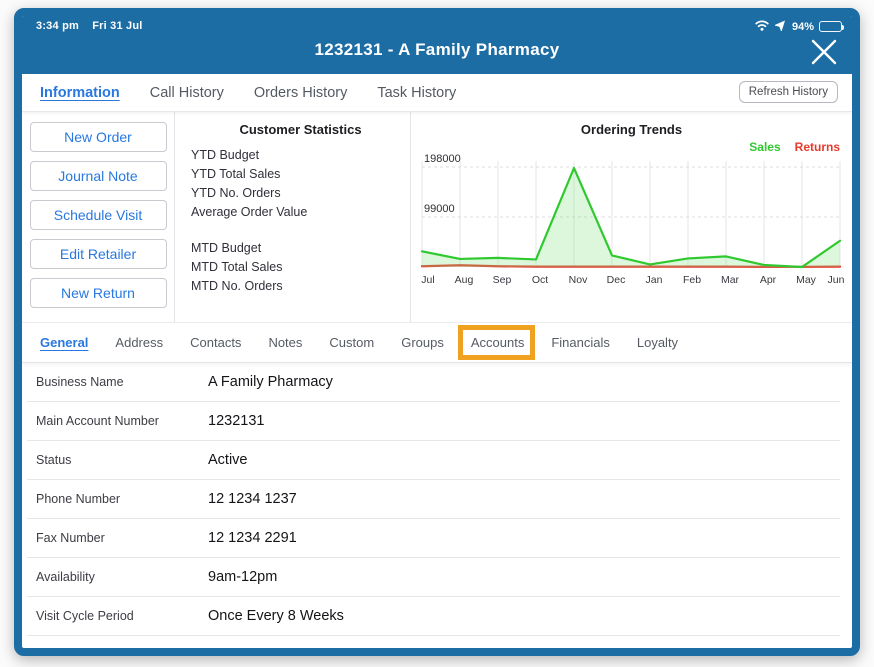 This screenshot has width=874, height=667. Describe the element at coordinates (691, 280) in the screenshot. I see `svg-text: Feb` at that location.